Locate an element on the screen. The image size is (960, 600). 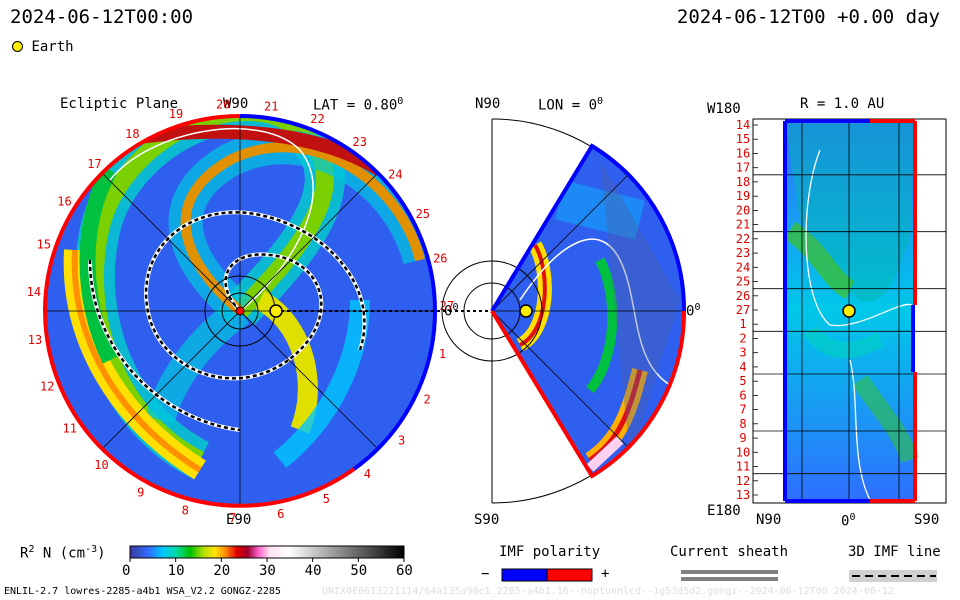
sphere-row-label: 15 is located at coordinates (743, 139).